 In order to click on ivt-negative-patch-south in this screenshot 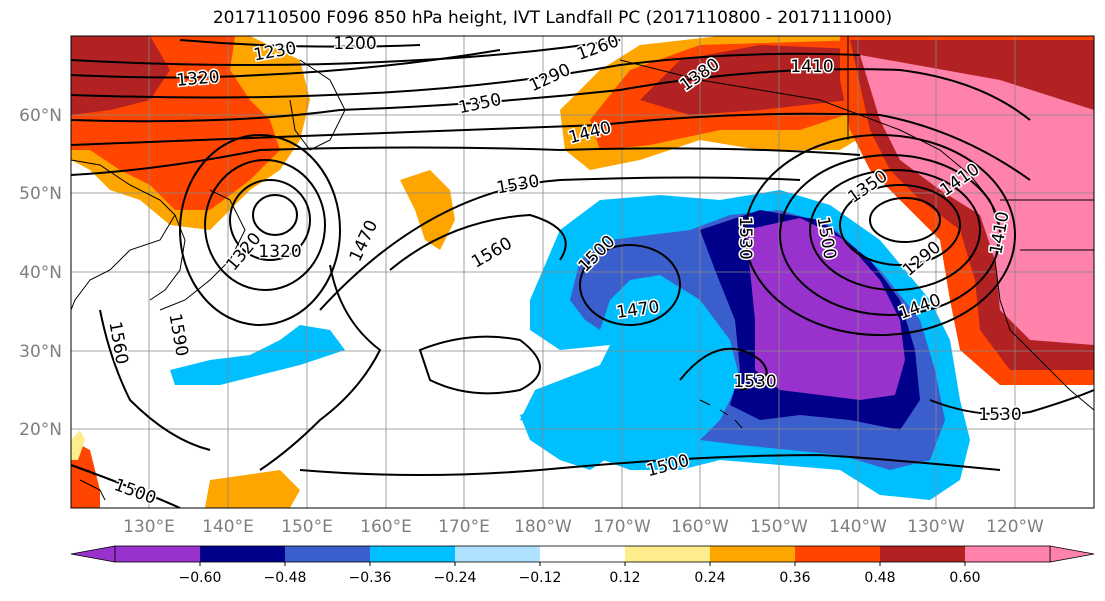, I will do `click(600, 430)`.